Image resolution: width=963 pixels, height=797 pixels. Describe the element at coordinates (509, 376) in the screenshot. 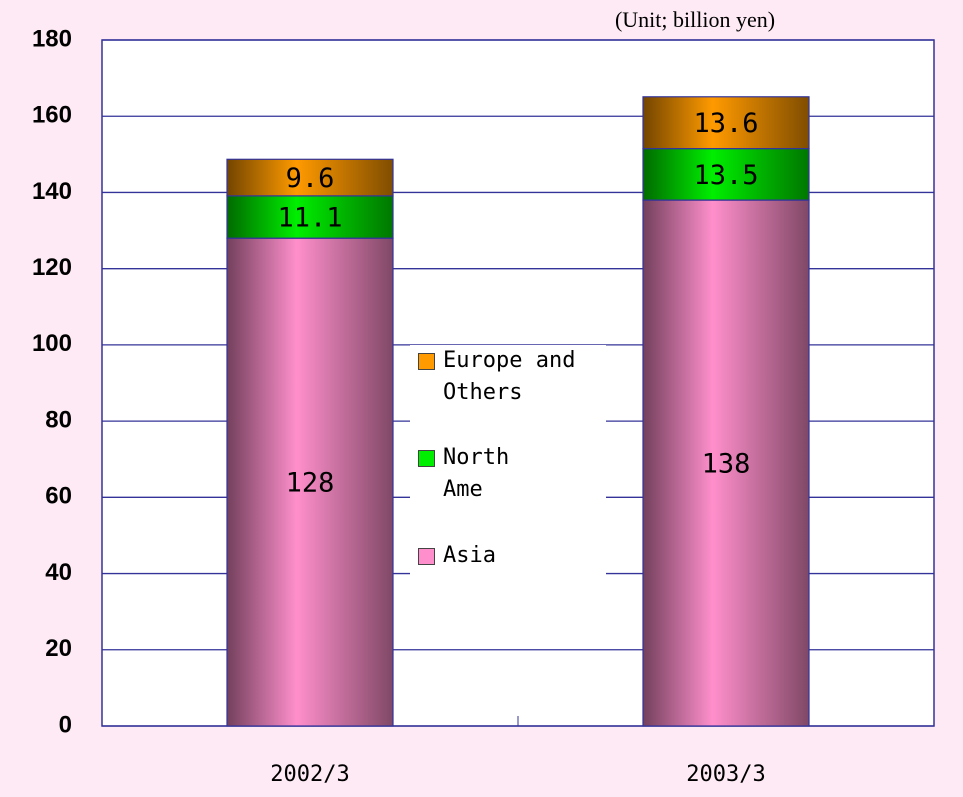

I see `legend-label: Europe and Others` at that location.